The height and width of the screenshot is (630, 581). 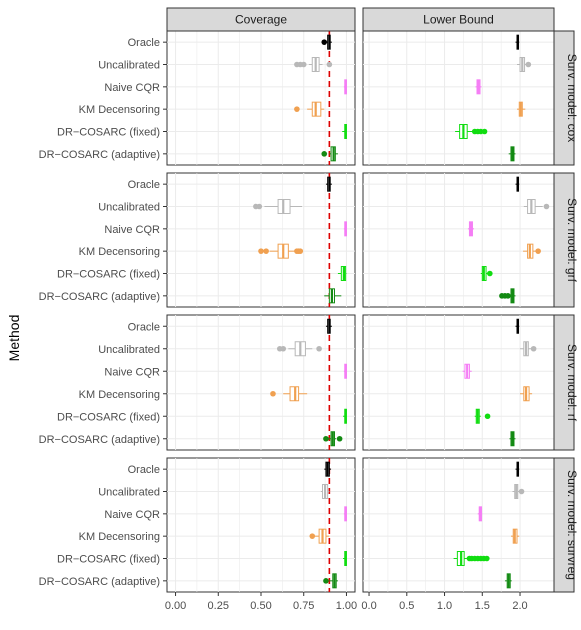 What do you see at coordinates (572, 383) in the screenshot?
I see `row-strip-label: Surv. model: rf` at bounding box center [572, 383].